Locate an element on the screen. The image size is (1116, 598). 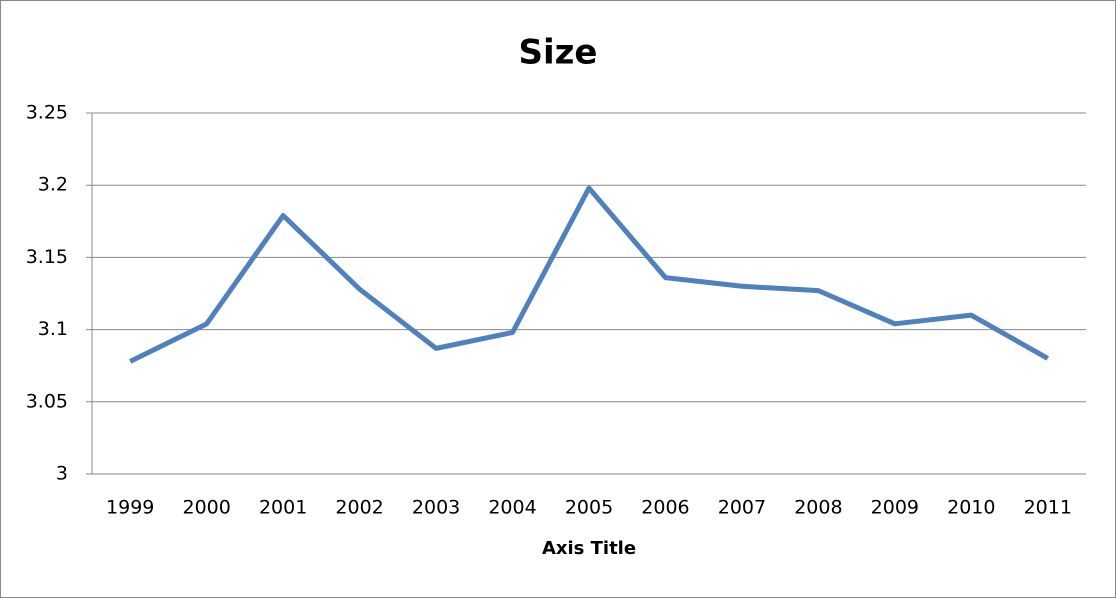
x-tick-label: 2001 is located at coordinates (283, 508).